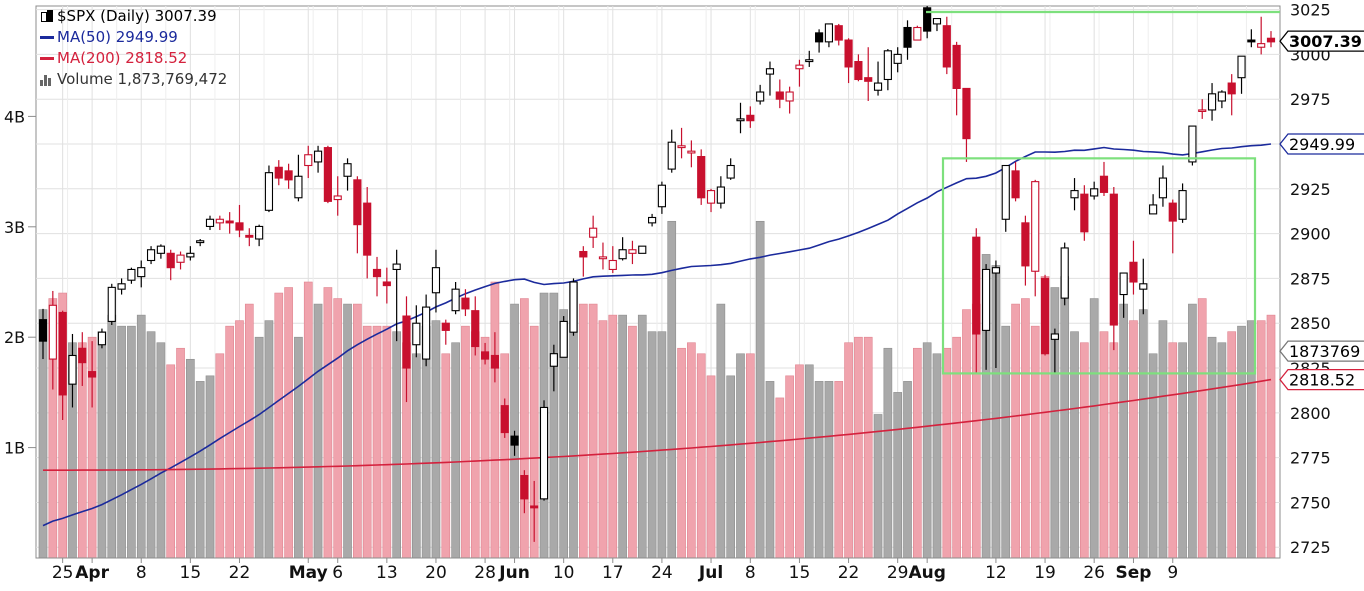  I want to click on volume-tick-label: 4B, so click(14, 116).